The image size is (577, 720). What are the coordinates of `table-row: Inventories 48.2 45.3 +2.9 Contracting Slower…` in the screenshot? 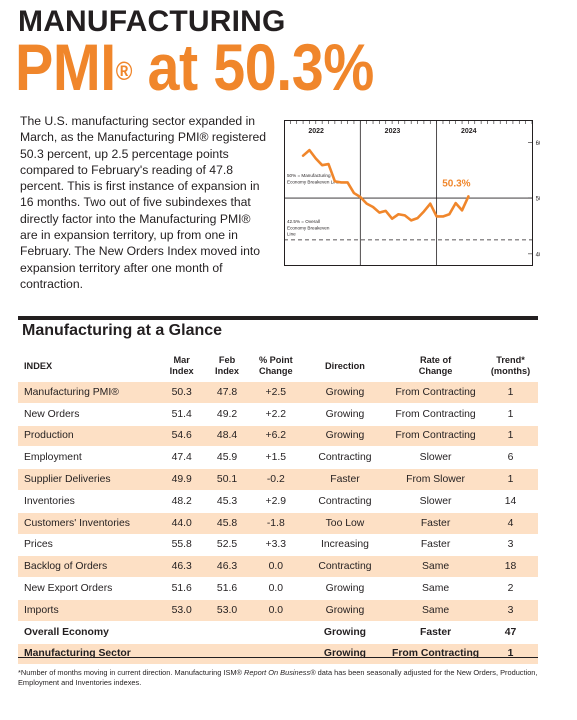 It's located at (278, 501).